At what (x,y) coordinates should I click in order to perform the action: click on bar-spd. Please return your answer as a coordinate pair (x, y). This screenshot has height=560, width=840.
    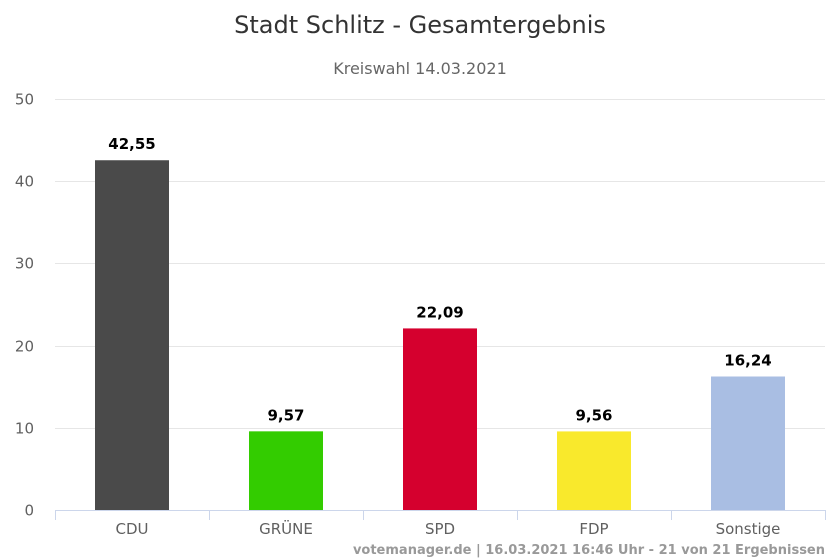
    Looking at the image, I should click on (440, 419).